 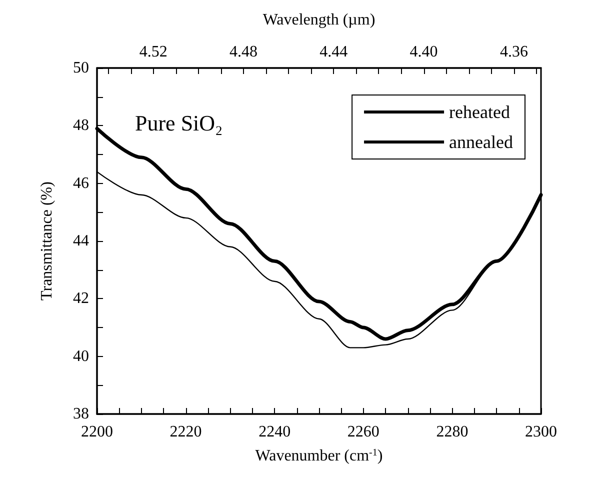 What do you see at coordinates (81, 241) in the screenshot?
I see `y-tick-label: 44` at bounding box center [81, 241].